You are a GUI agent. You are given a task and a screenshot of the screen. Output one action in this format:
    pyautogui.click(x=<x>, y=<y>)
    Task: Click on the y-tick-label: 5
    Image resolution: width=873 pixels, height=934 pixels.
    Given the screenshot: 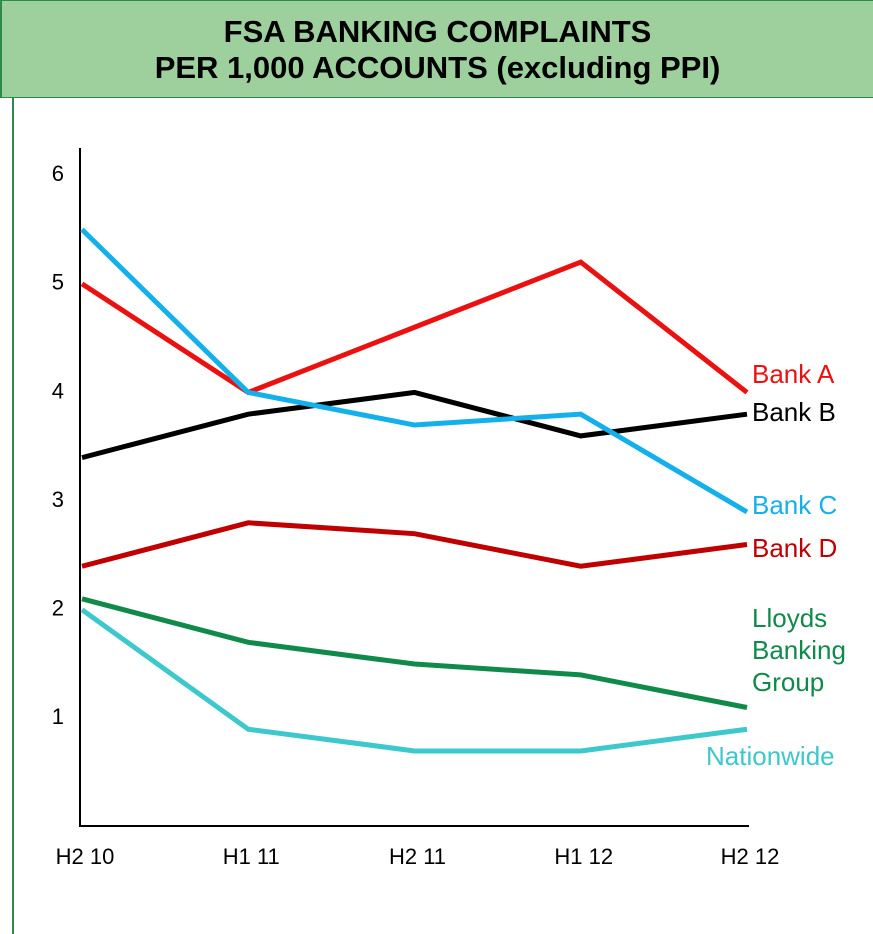 What is the action you would take?
    pyautogui.click(x=58, y=282)
    